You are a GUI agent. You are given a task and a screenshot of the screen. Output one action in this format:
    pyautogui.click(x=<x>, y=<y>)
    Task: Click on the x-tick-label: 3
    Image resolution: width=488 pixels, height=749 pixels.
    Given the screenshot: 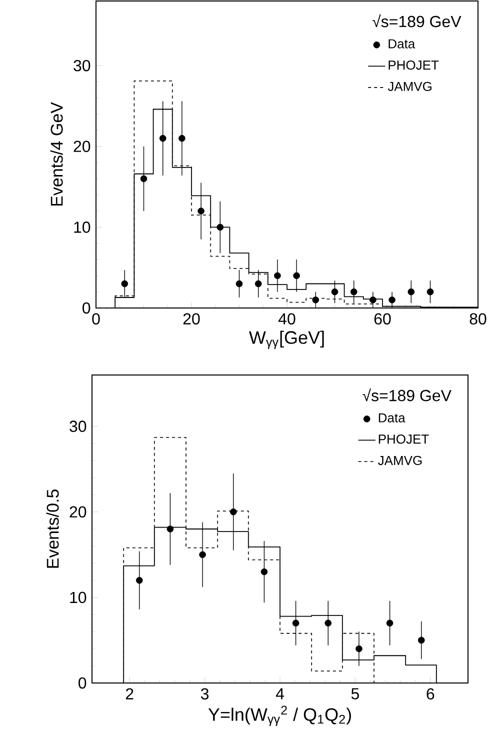 What is the action you would take?
    pyautogui.click(x=204, y=694)
    